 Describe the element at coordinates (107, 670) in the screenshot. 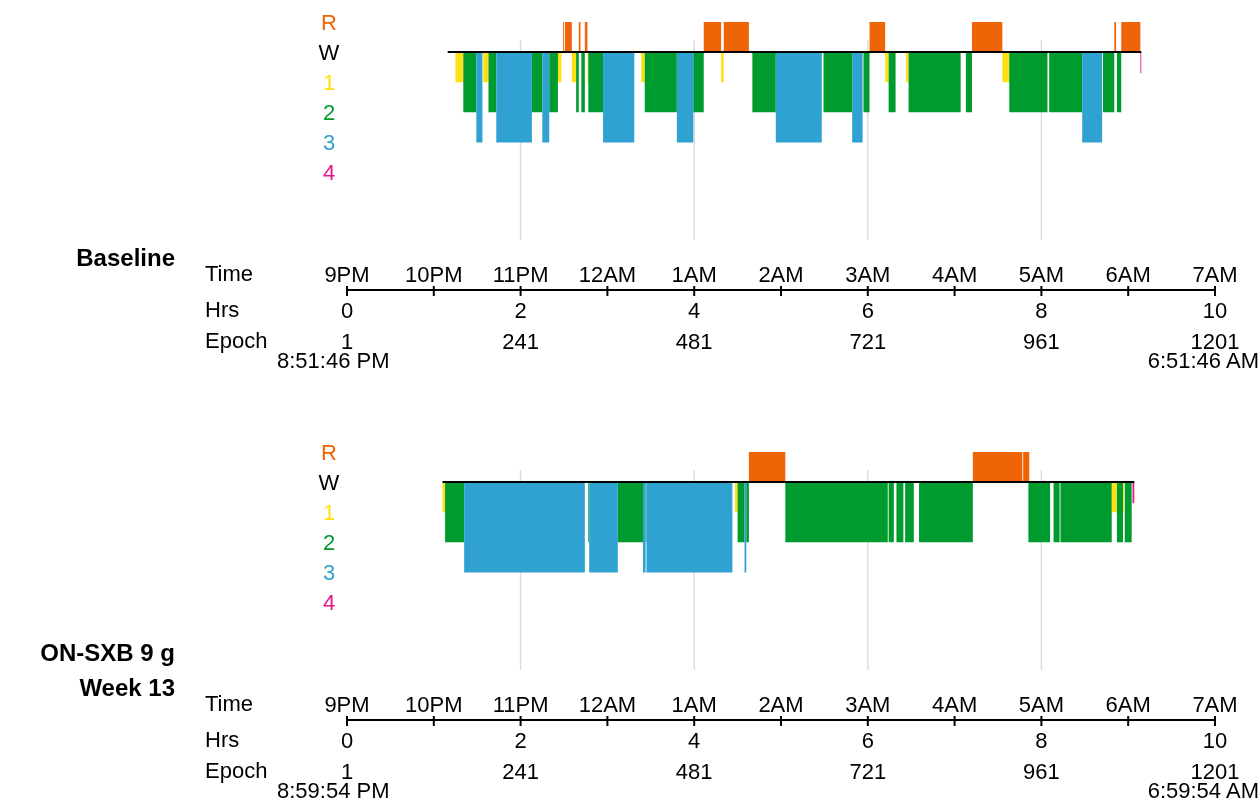

I see `text: ON-SXB 9 g Week 13` at that location.